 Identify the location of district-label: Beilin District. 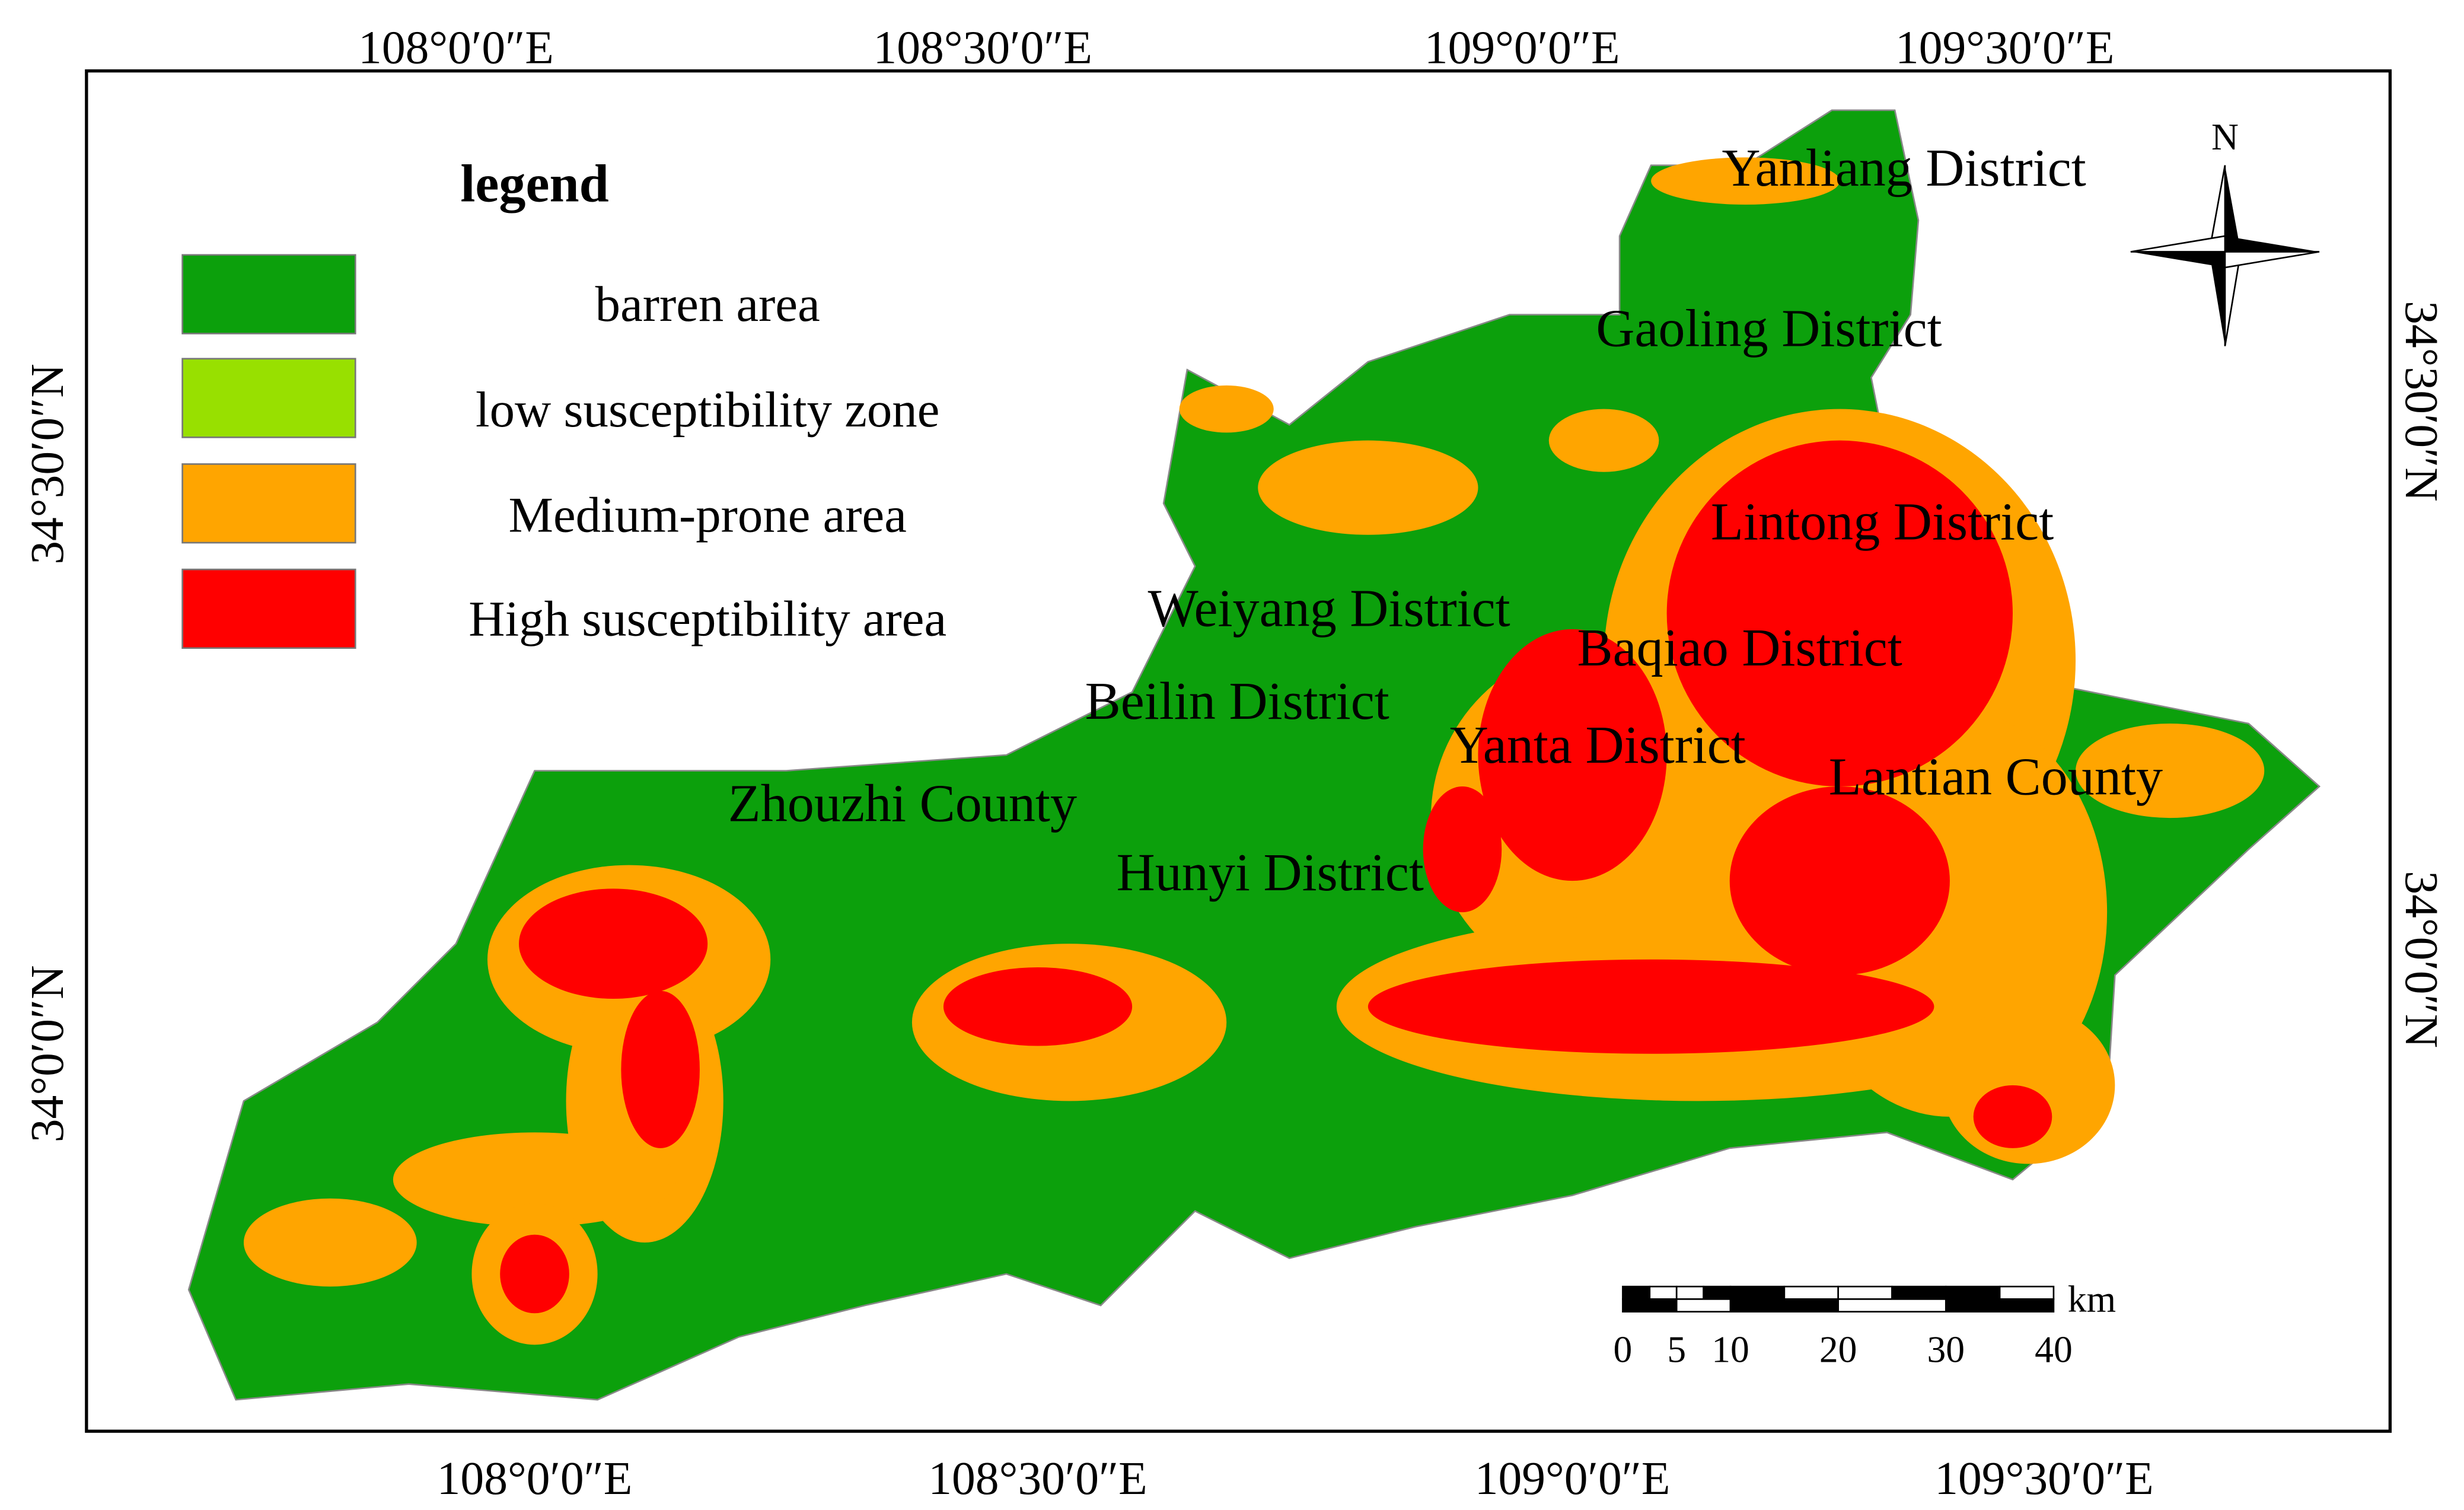
(1237, 701).